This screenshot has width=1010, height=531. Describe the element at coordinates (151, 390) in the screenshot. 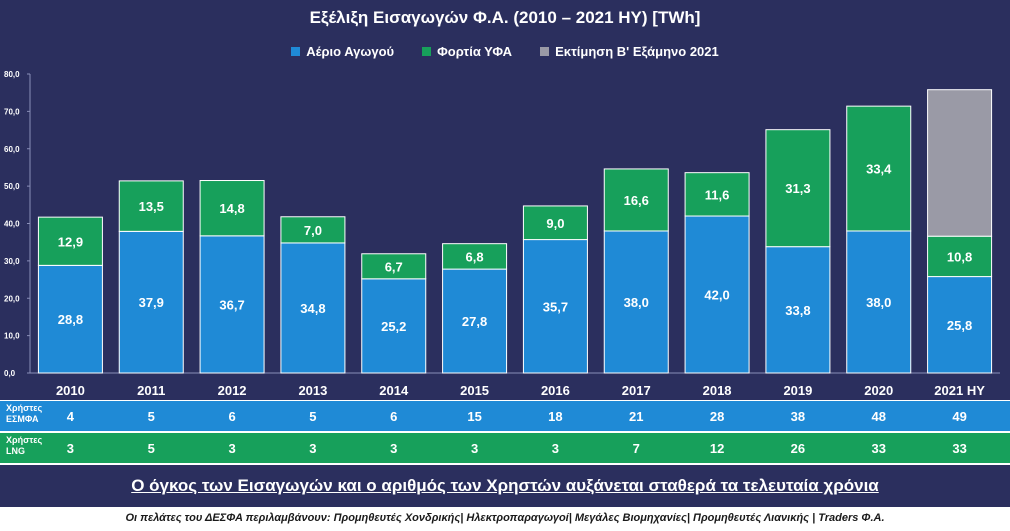

I see `x-tick-label: 2011` at that location.